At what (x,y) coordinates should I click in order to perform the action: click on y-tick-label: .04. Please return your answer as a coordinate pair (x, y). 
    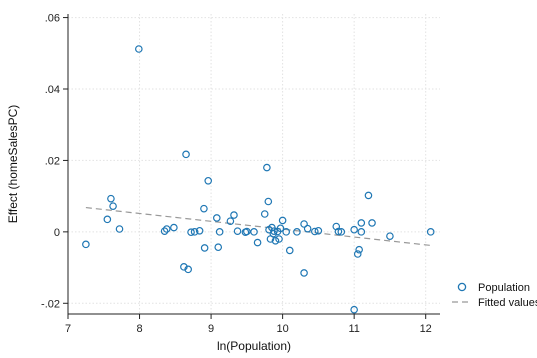
    Looking at the image, I should click on (52, 90).